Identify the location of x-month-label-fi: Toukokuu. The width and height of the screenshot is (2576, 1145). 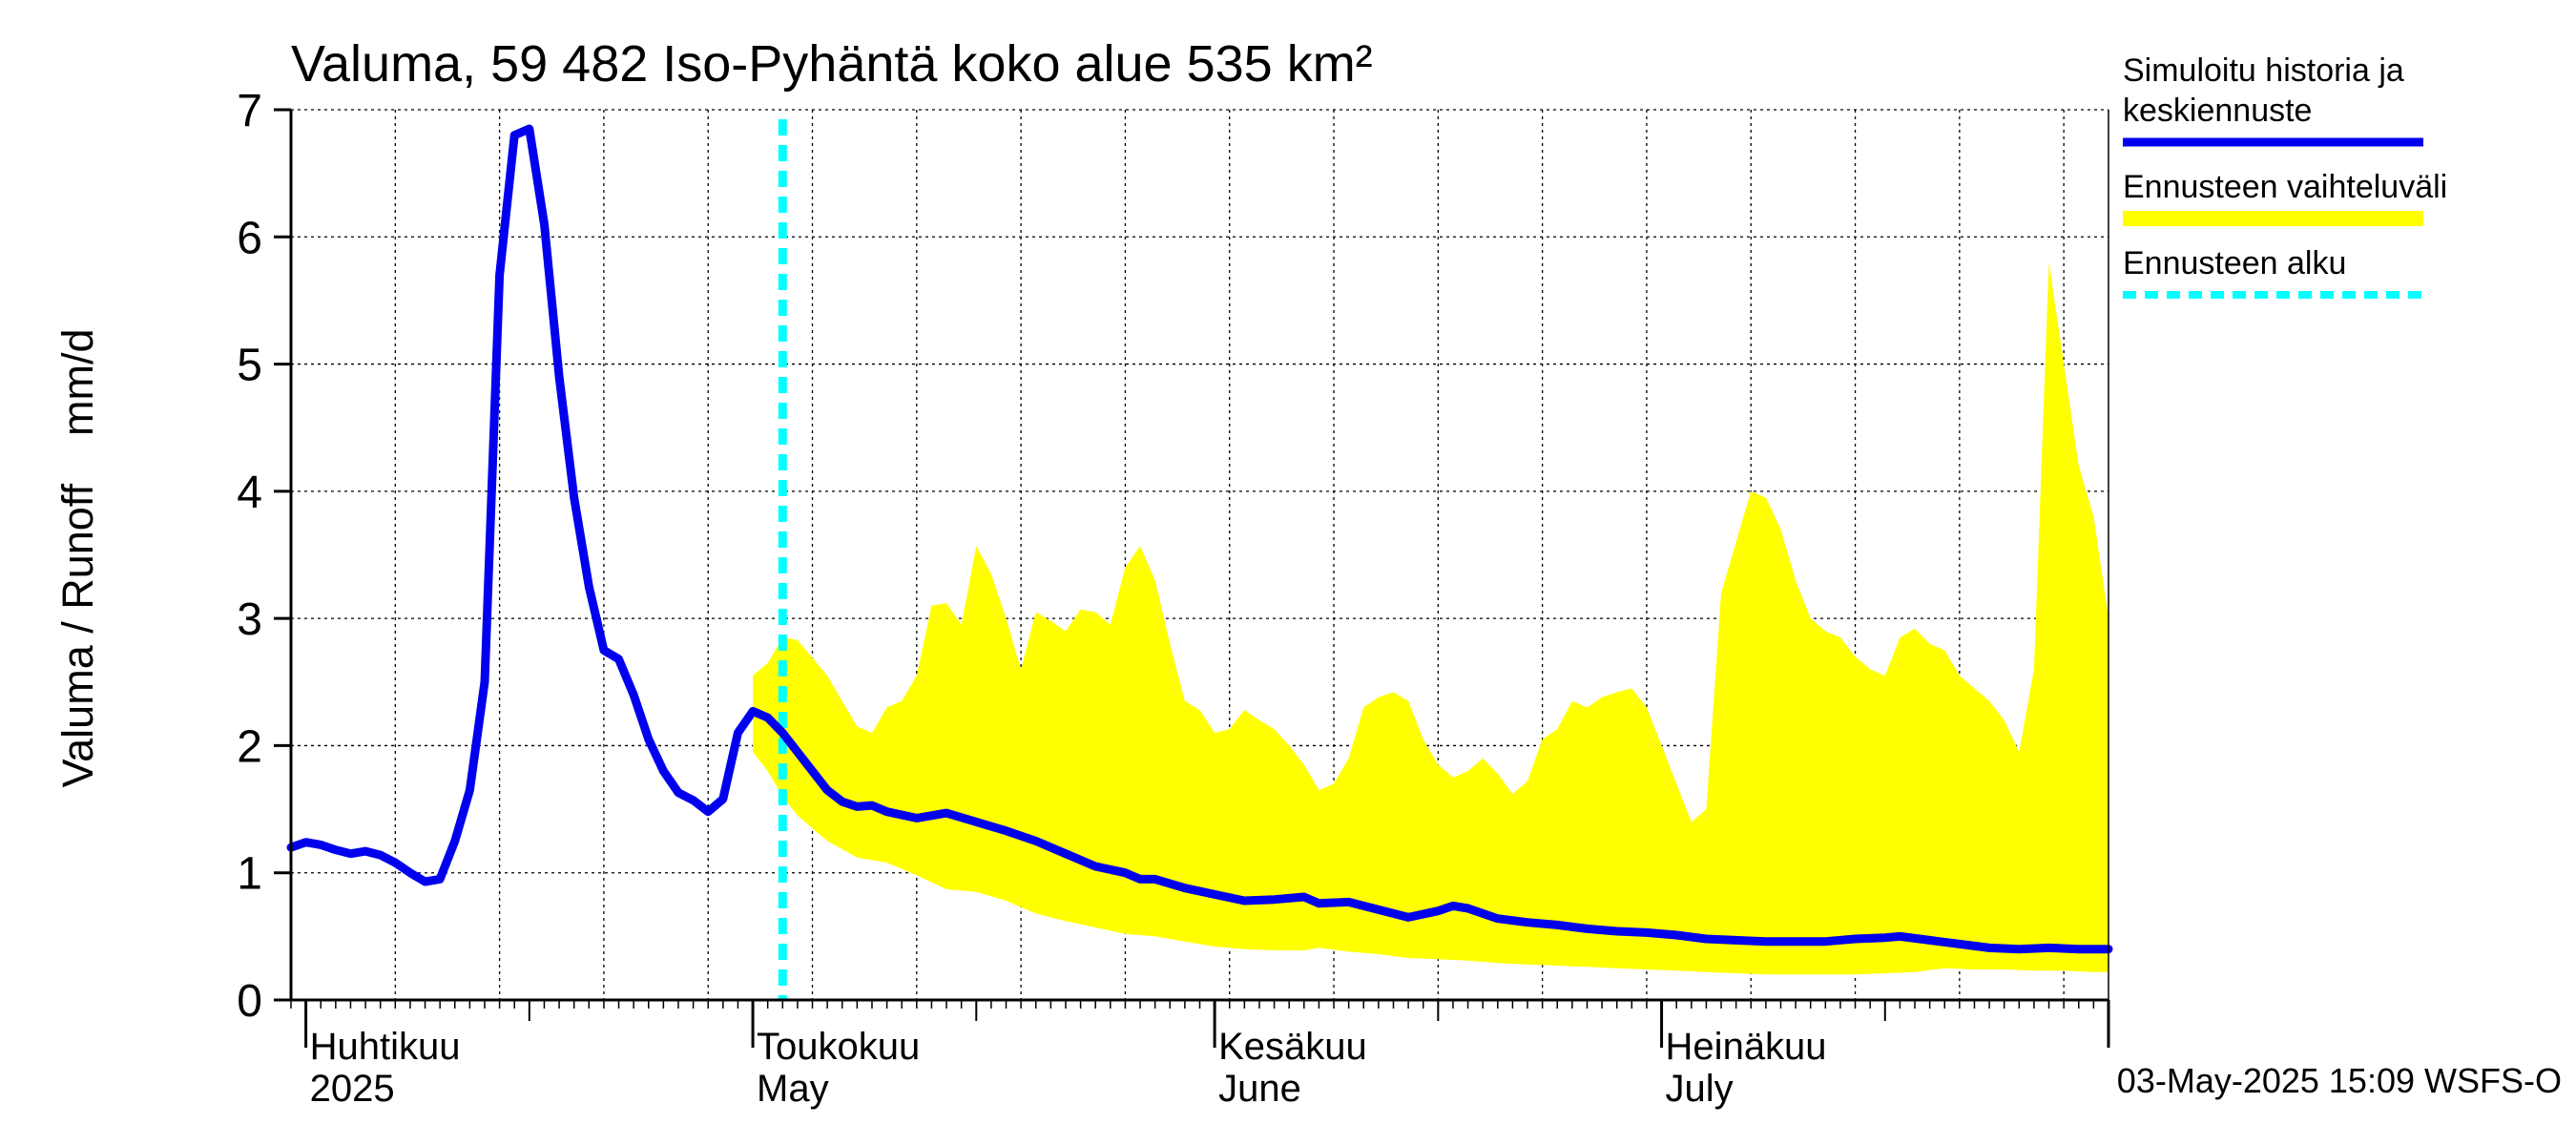
(838, 1047).